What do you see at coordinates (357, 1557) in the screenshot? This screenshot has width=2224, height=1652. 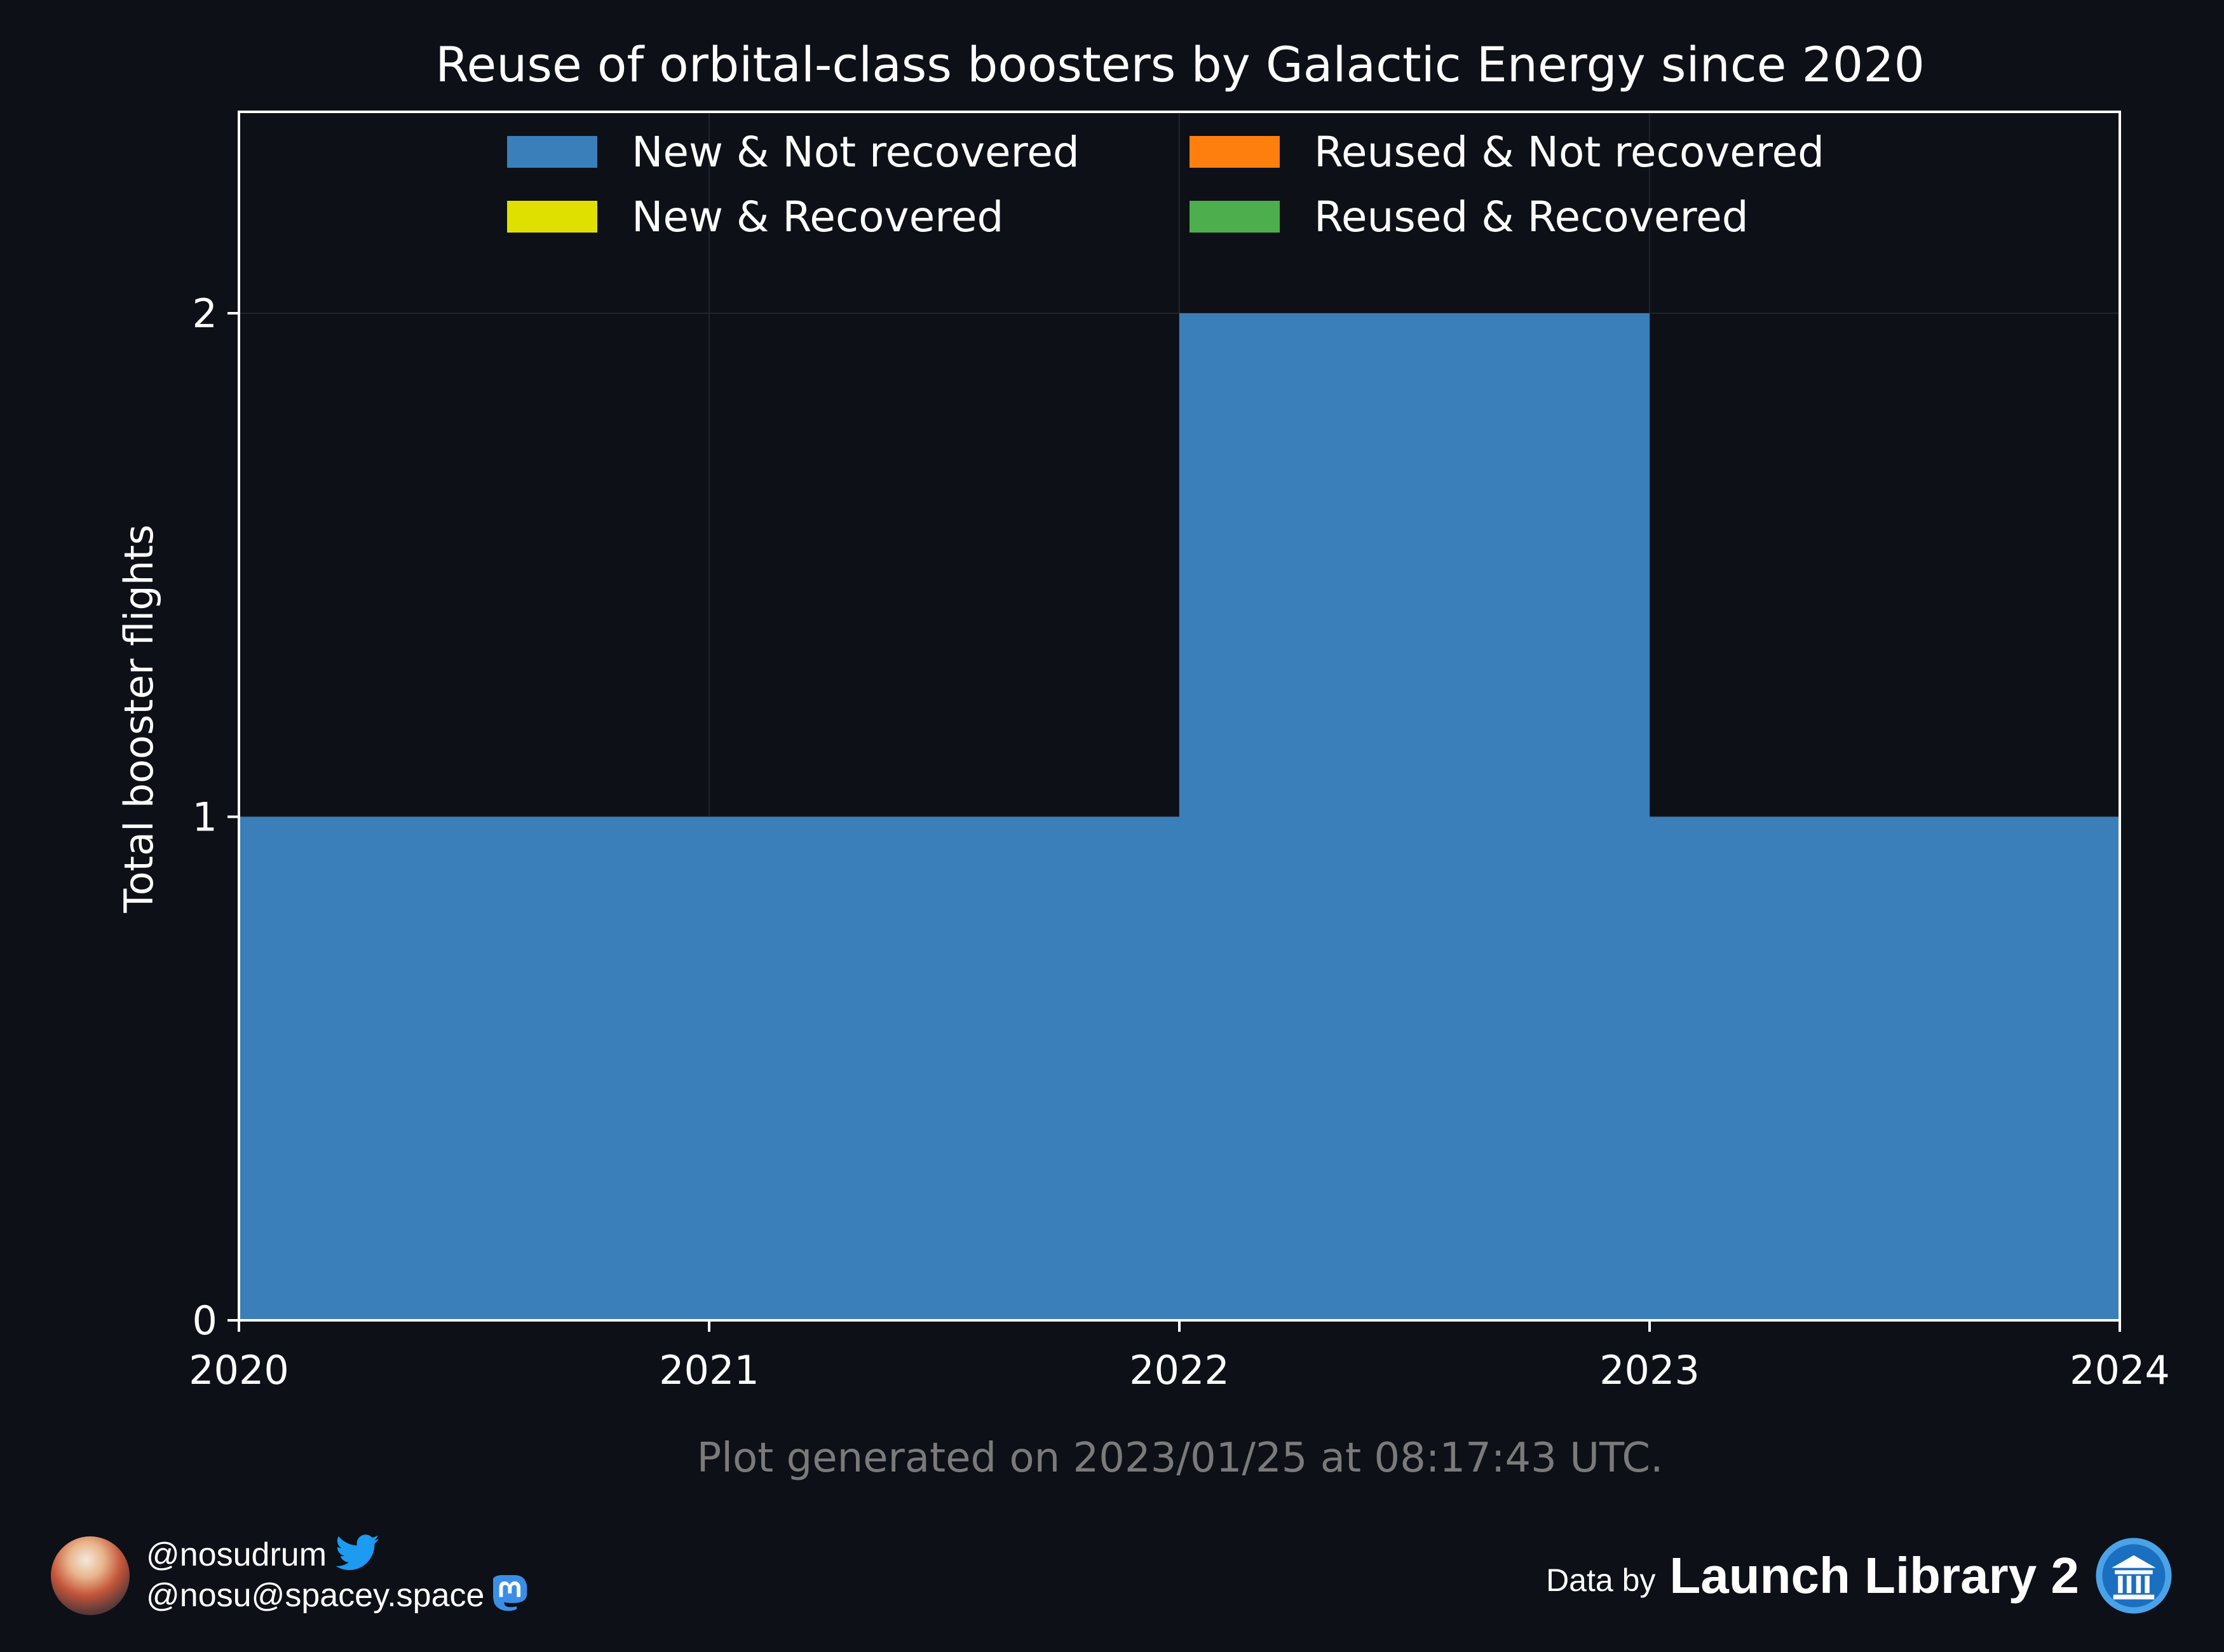 I see `twitter-icon` at bounding box center [357, 1557].